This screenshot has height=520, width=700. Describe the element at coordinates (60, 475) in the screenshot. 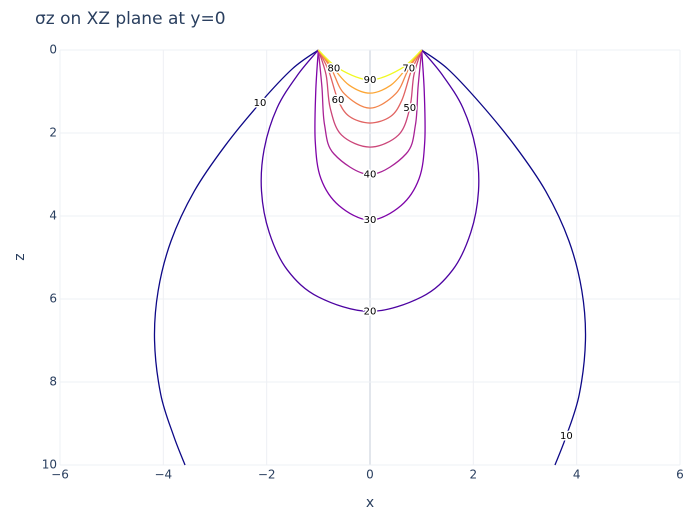

I see `x-tick-label: −6` at that location.